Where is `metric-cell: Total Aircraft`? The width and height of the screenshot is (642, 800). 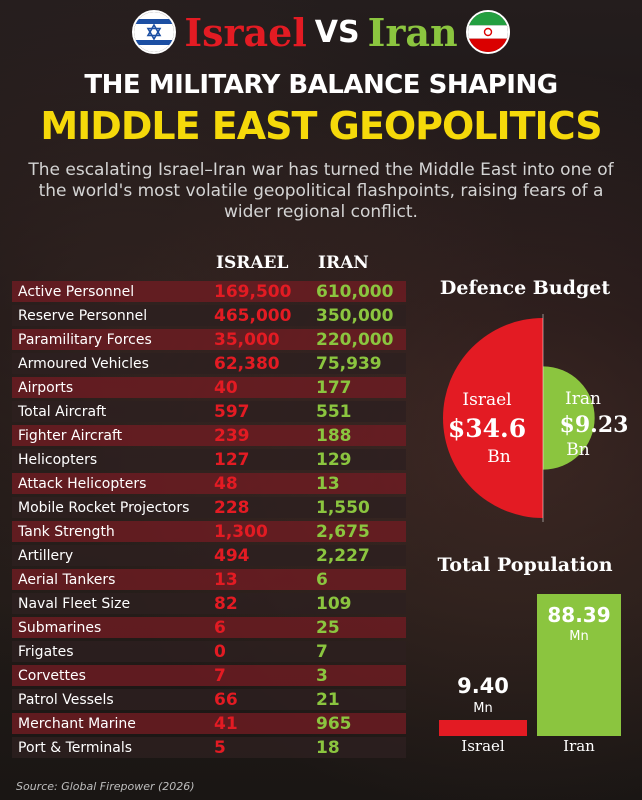 metric-cell: Total Aircraft is located at coordinates (113, 411).